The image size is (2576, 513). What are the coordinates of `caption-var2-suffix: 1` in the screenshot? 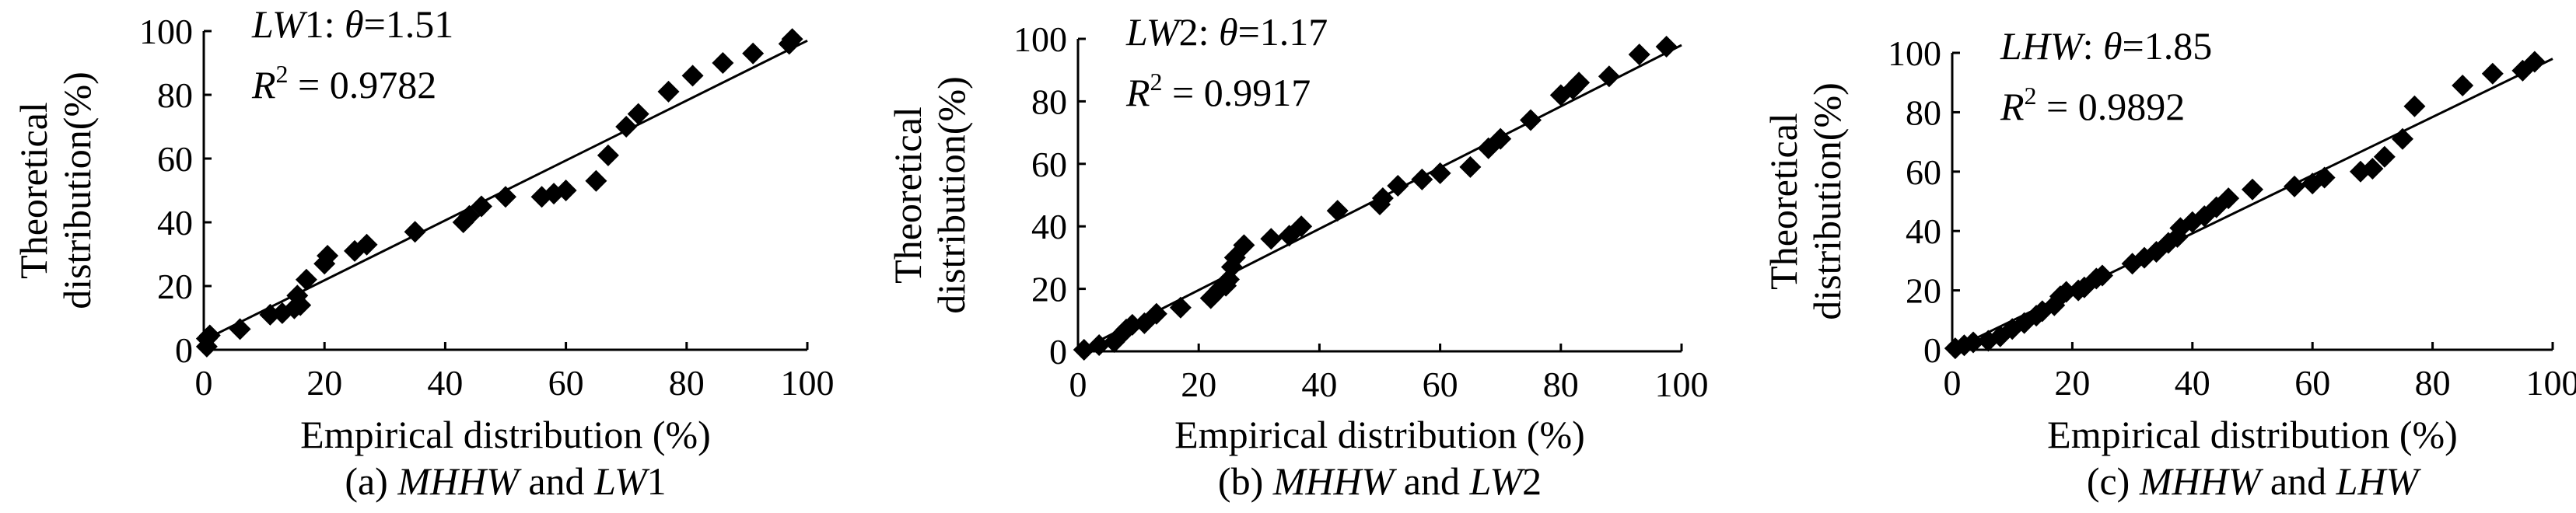 It's located at (657, 481).